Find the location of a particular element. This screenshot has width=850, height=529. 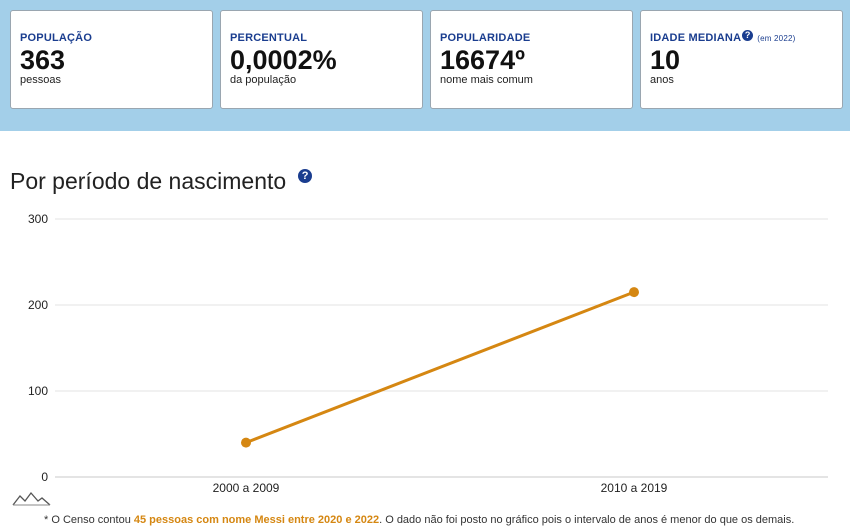

stat-value: 10 is located at coordinates (665, 60).